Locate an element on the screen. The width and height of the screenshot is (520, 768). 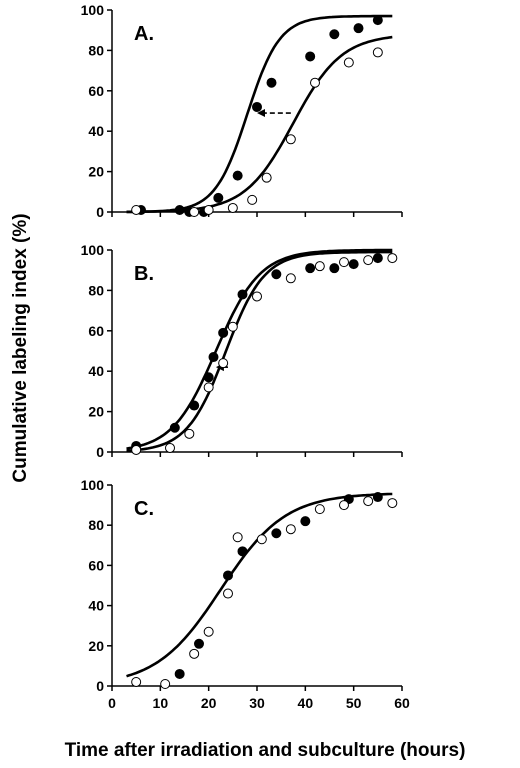
panel-a-y-tick-label: 0 is located at coordinates (100, 212).